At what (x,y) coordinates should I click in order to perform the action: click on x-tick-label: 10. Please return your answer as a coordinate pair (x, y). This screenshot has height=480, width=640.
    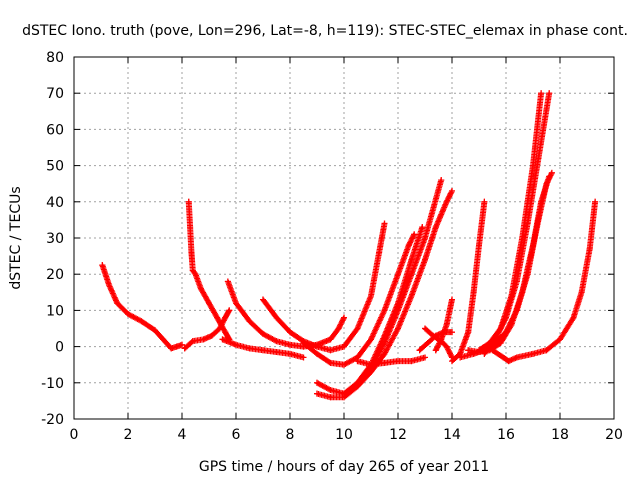
    Looking at the image, I should click on (344, 435).